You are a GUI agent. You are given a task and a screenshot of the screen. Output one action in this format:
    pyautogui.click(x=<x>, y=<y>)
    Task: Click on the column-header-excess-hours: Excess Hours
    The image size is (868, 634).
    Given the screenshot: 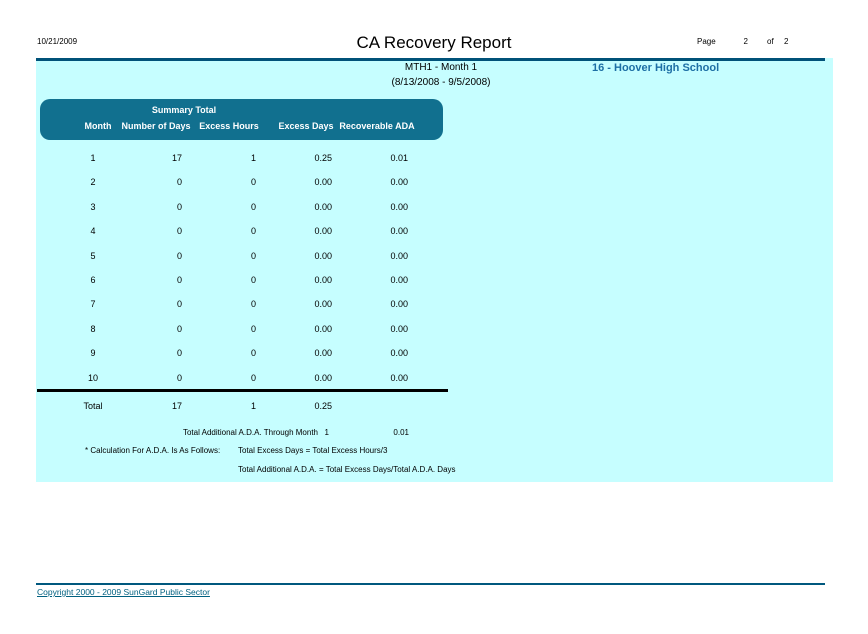 What is the action you would take?
    pyautogui.click(x=229, y=126)
    